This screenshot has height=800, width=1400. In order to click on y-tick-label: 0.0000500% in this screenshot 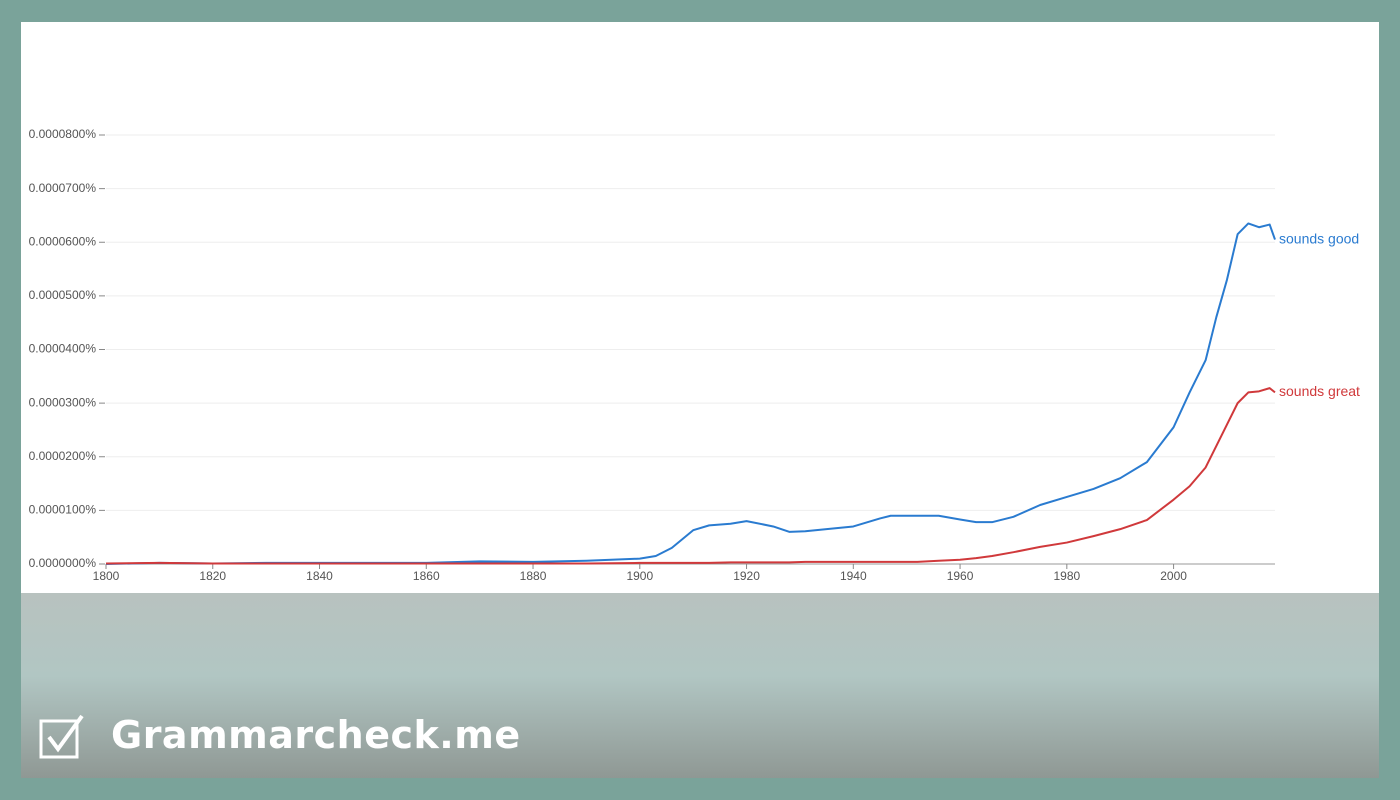, I will do `click(63, 295)`.